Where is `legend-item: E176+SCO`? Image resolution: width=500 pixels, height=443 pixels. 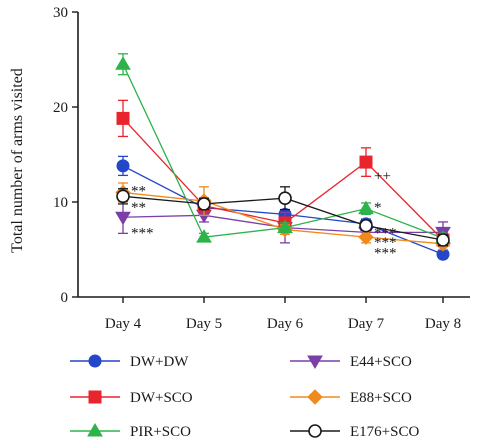 legend-item: E176+SCO is located at coordinates (354, 432).